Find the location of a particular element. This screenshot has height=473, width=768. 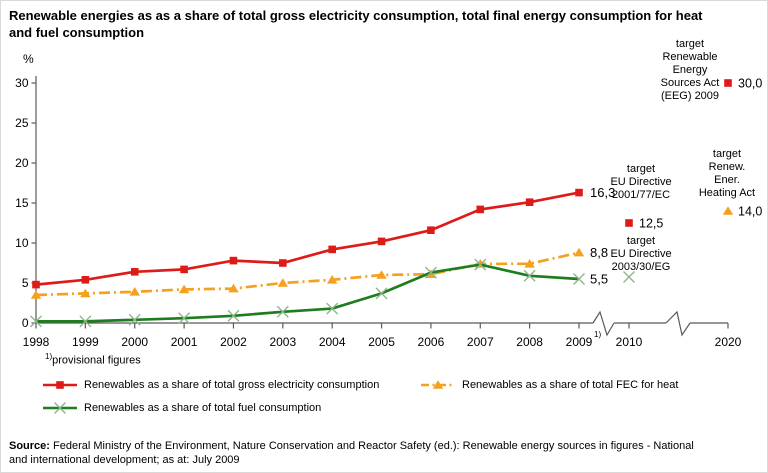

target-label-line: Energy is located at coordinates (690, 70).